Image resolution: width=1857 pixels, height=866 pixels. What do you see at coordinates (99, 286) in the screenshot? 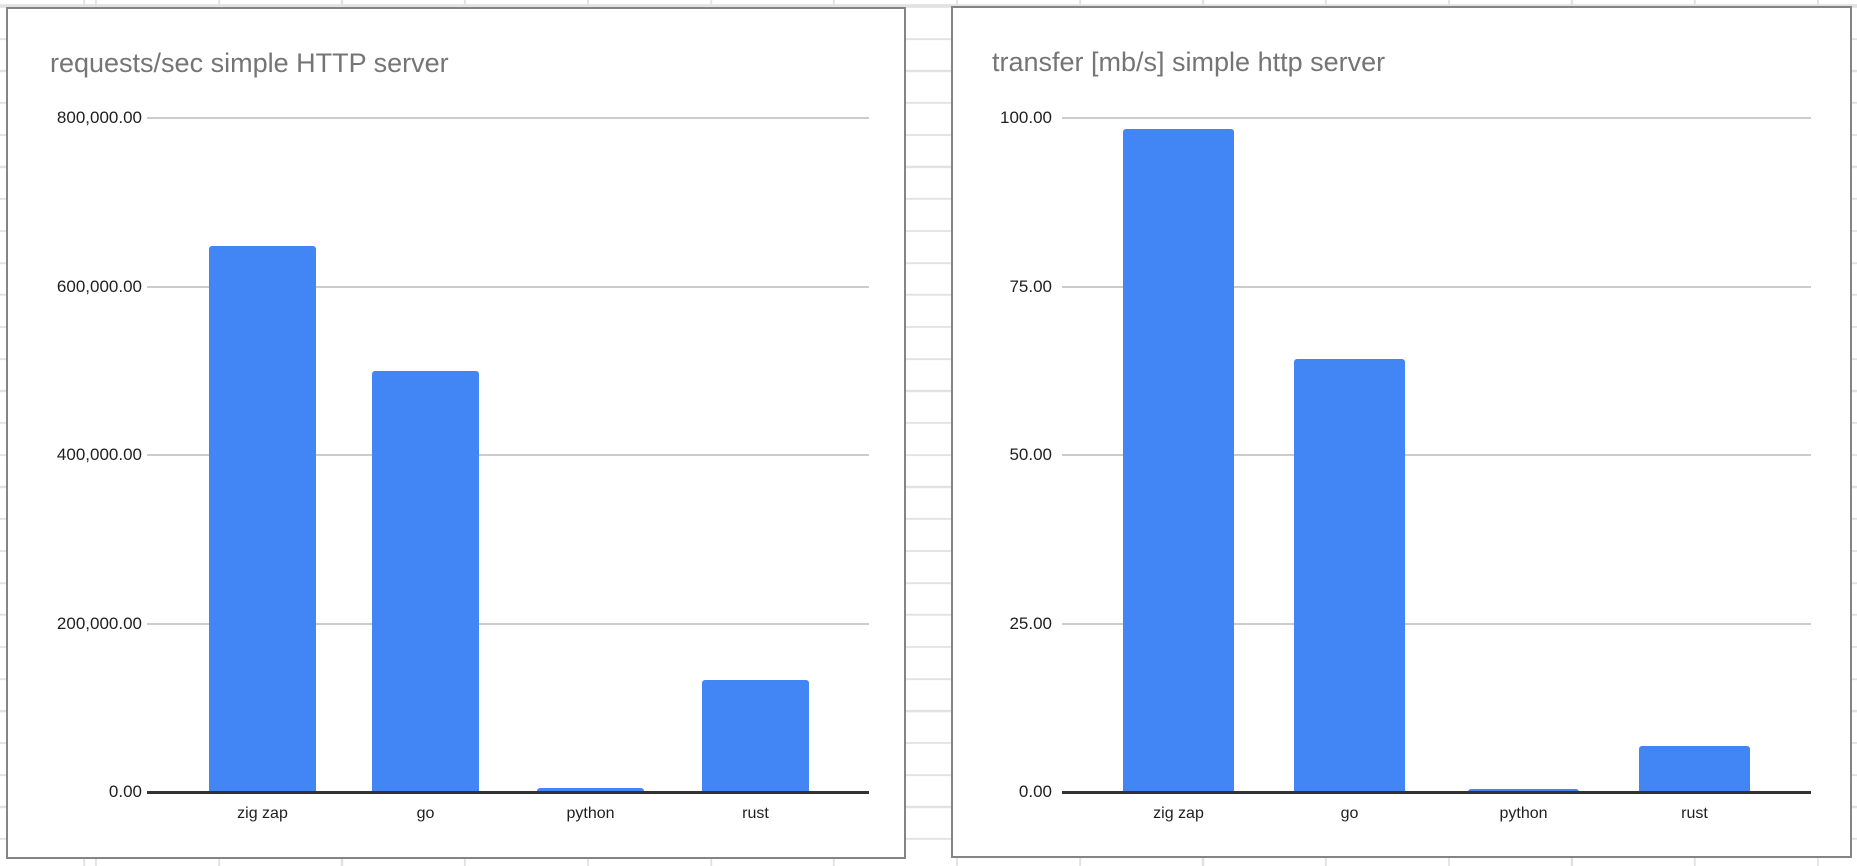
I see `y-axis-tick-label: 600,000.00` at bounding box center [99, 286].